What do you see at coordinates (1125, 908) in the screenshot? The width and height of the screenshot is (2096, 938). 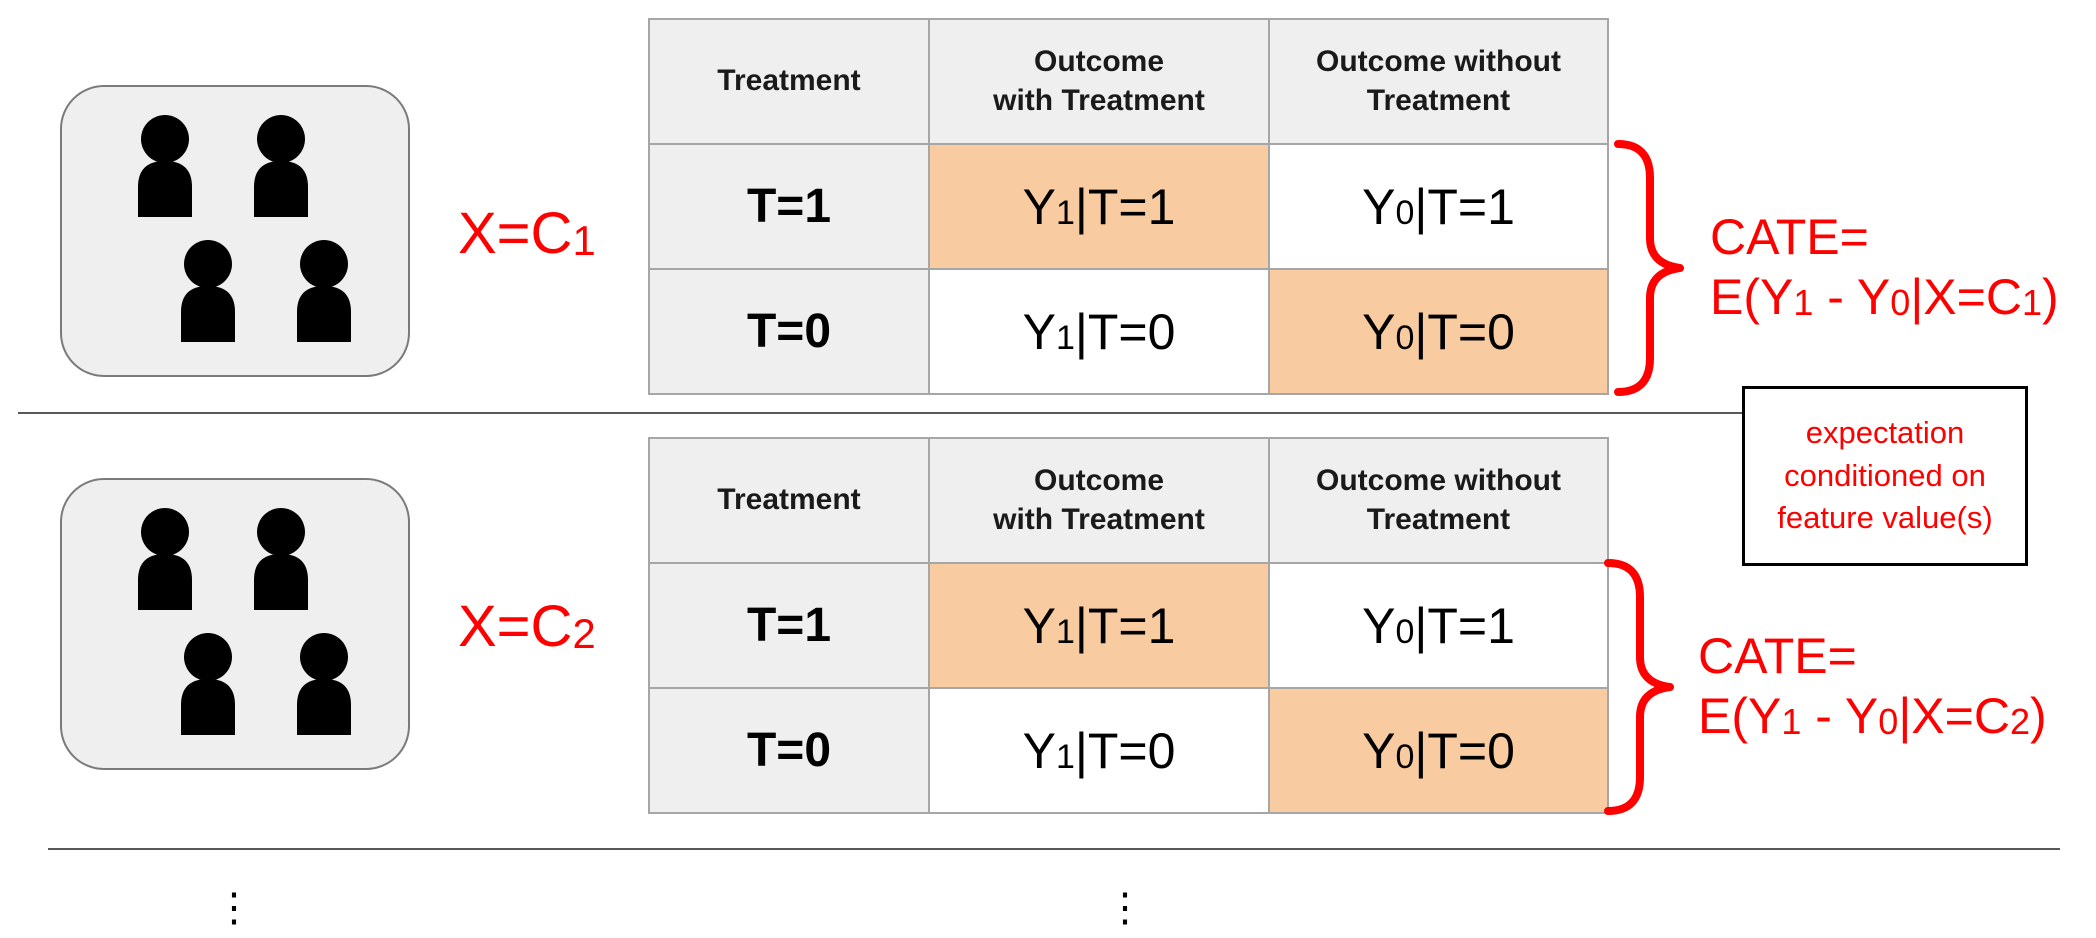 I see `more-groups-ellipsis-center: ⋮` at bounding box center [1125, 908].